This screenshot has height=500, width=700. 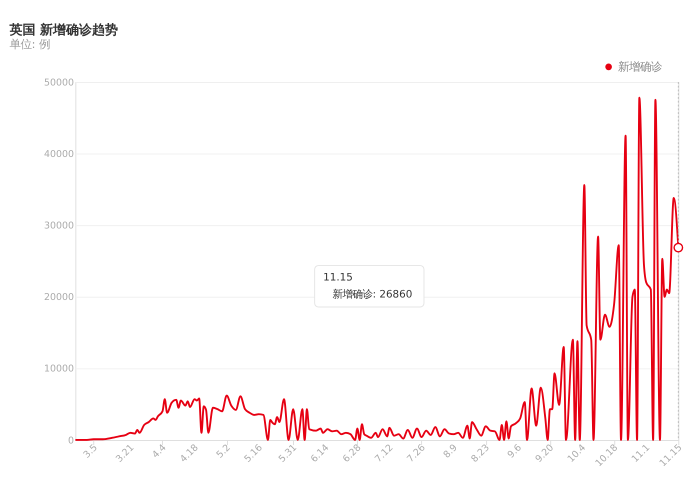 I want to click on x-tick-label: 4.4, so click(x=159, y=451).